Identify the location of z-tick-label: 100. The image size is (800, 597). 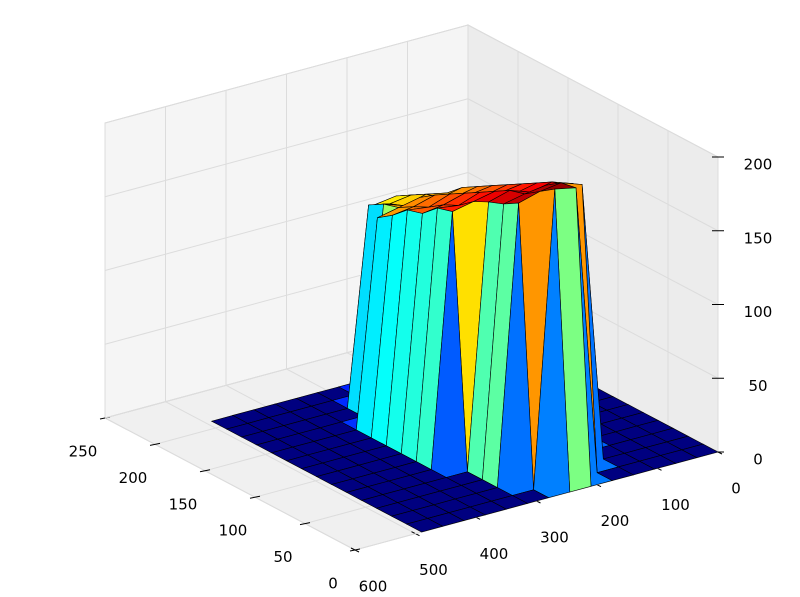
(758, 312).